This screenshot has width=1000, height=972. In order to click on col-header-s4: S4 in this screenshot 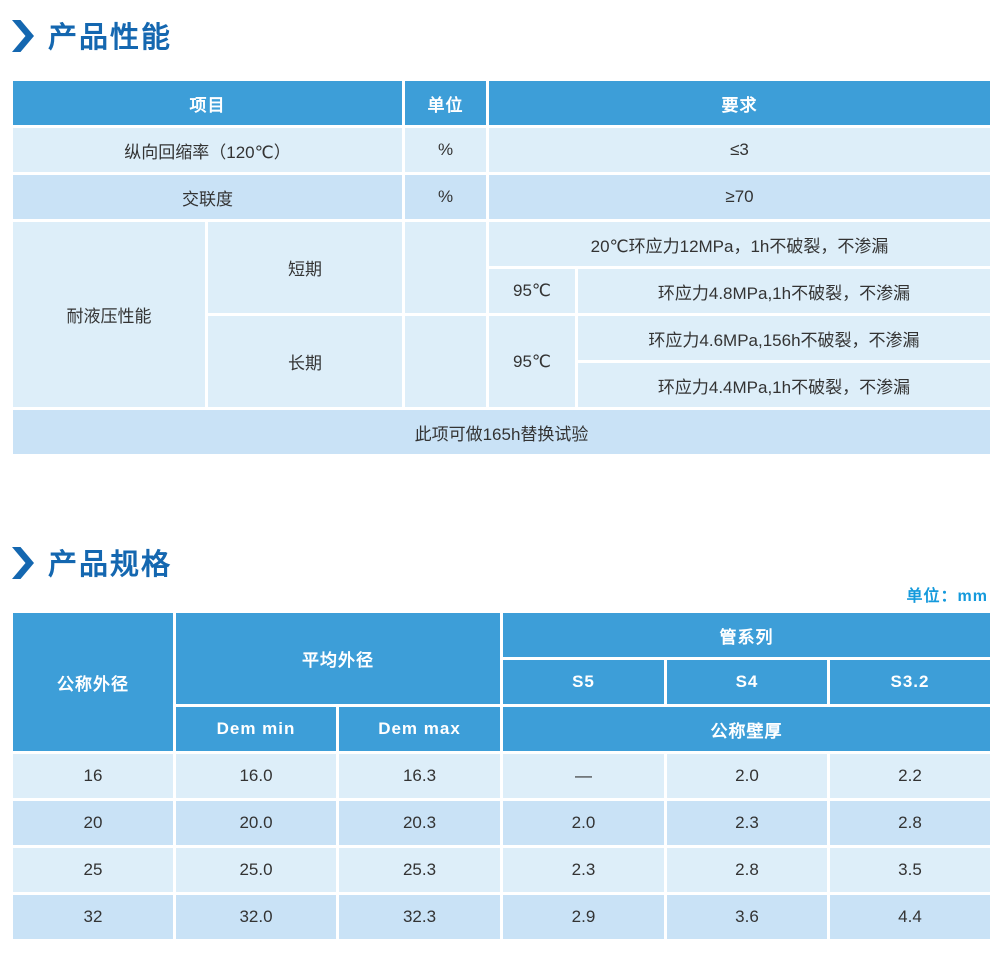, I will do `click(747, 682)`.